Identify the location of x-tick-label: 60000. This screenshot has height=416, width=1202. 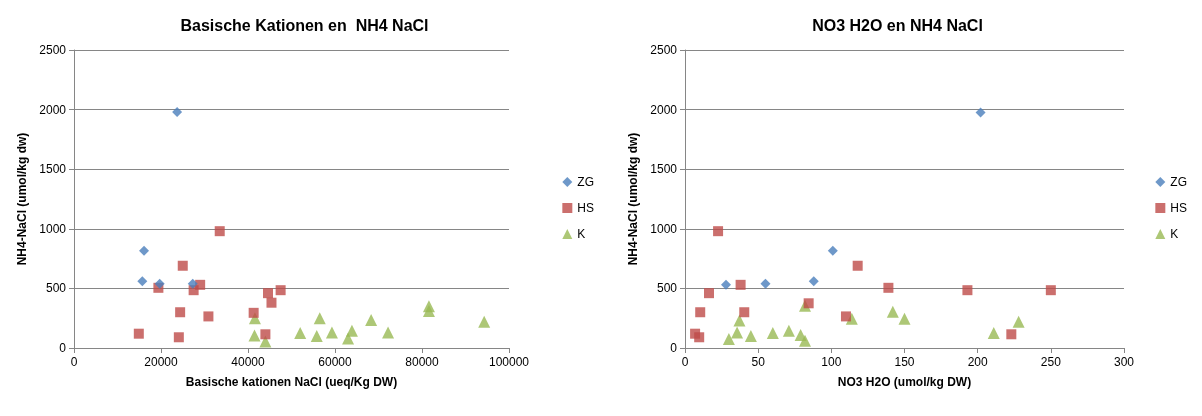
(335, 362).